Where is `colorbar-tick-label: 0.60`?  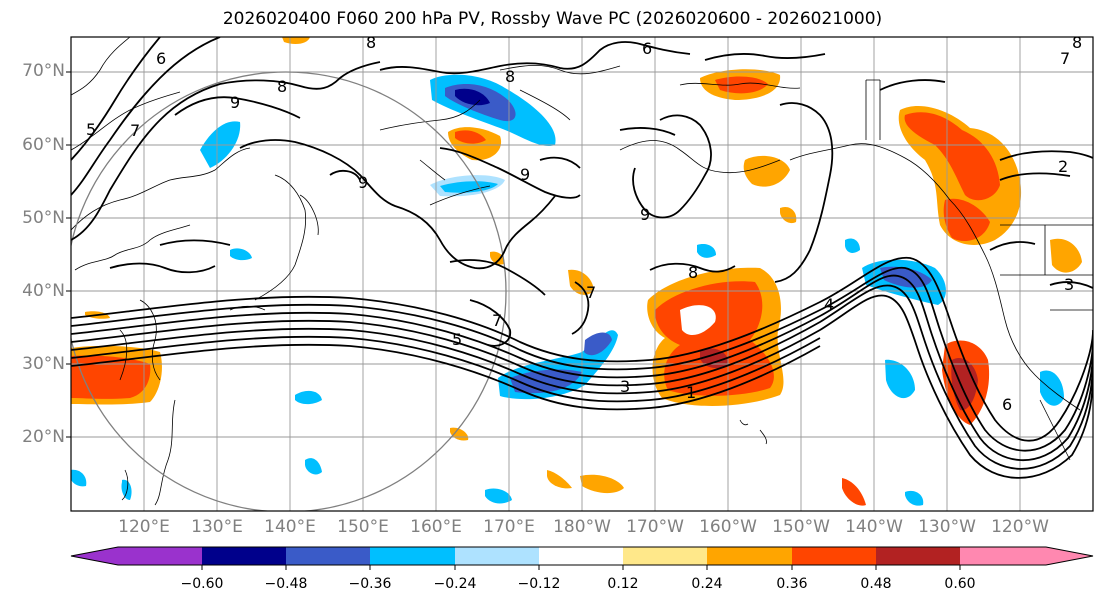
colorbar-tick-label: 0.60 is located at coordinates (960, 584).